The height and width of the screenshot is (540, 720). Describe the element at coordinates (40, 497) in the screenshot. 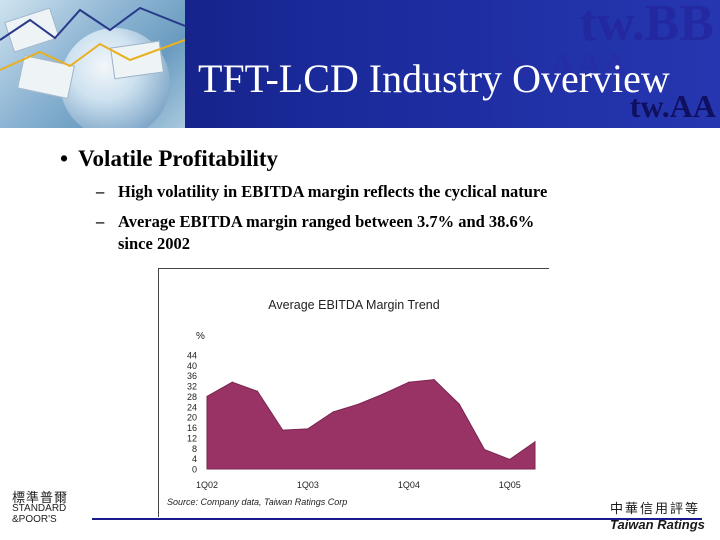

I see `sp-logo-cn: 標準普爾` at that location.